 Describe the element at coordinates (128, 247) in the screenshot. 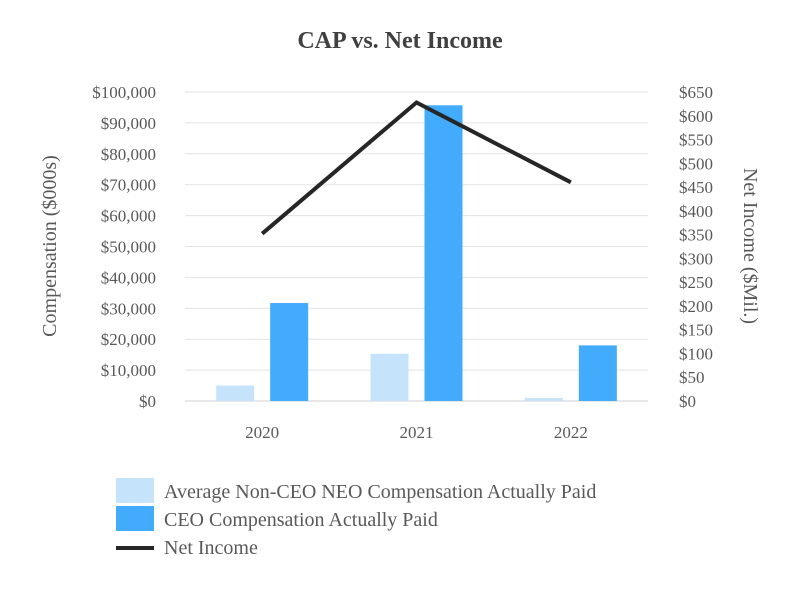

I see `left-tick-label: $50,000` at that location.